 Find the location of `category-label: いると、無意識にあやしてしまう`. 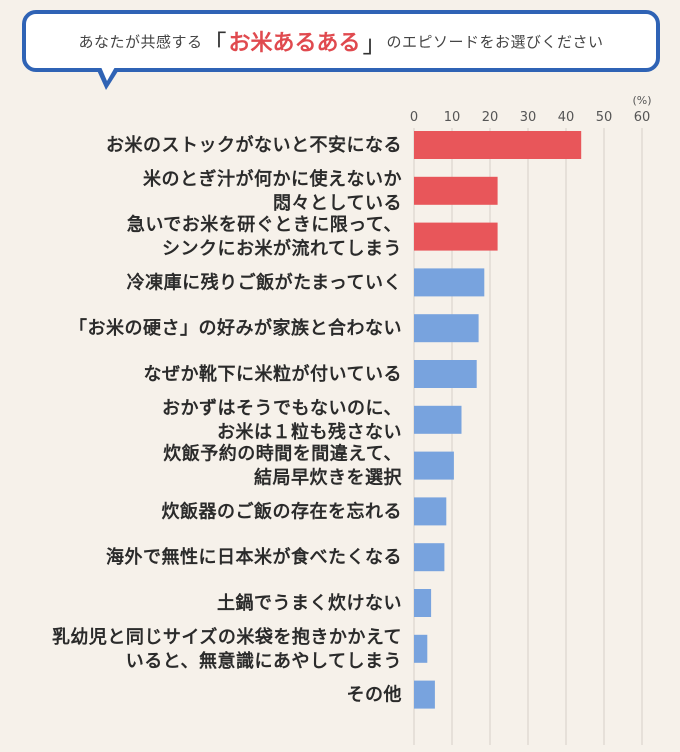

category-label: いると、無意識にあやしてしまう is located at coordinates (264, 661).